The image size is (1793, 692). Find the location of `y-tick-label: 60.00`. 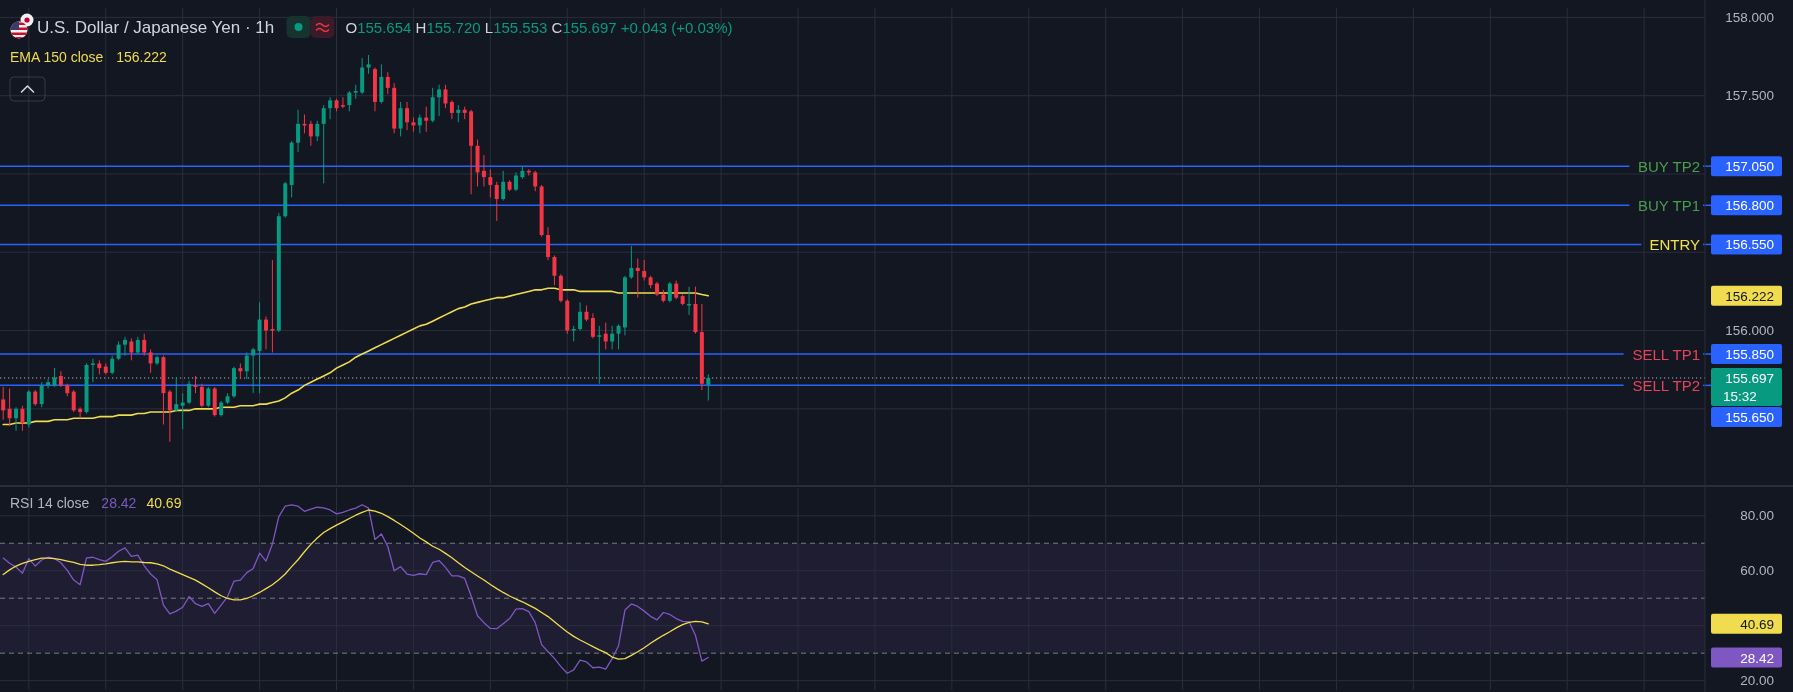

y-tick-label: 60.00 is located at coordinates (1757, 571).